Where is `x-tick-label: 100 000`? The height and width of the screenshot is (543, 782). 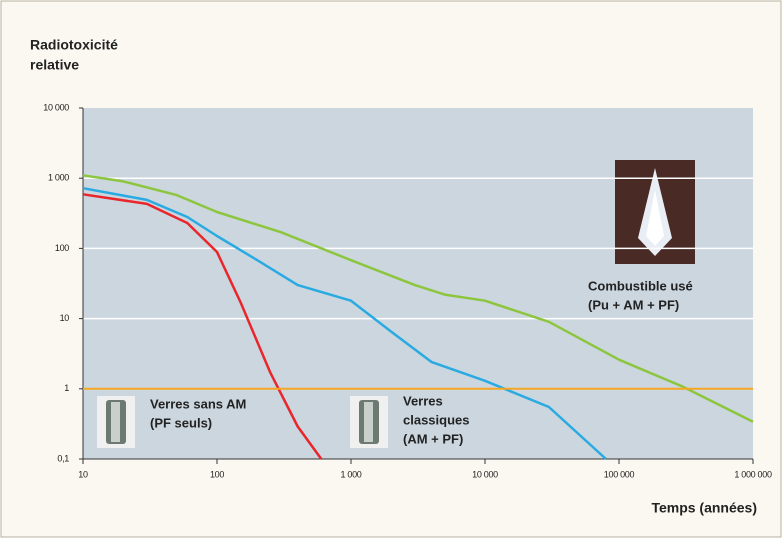
x-tick-label: 100 000 is located at coordinates (619, 474).